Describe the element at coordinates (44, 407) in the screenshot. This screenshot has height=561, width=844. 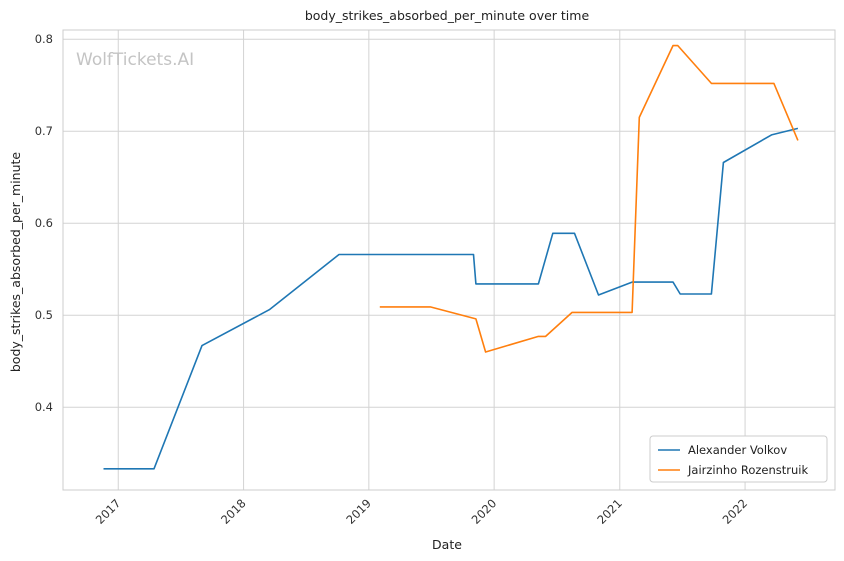
I see `y-tick-label: 0.4` at that location.